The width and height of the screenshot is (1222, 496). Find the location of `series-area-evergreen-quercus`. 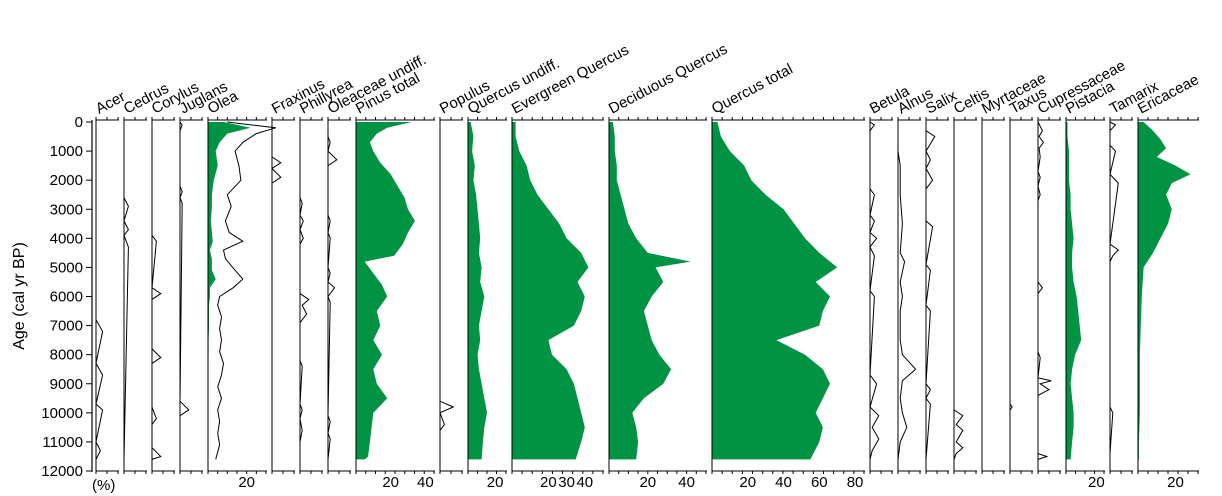

series-area-evergreen-quercus is located at coordinates (550, 291).